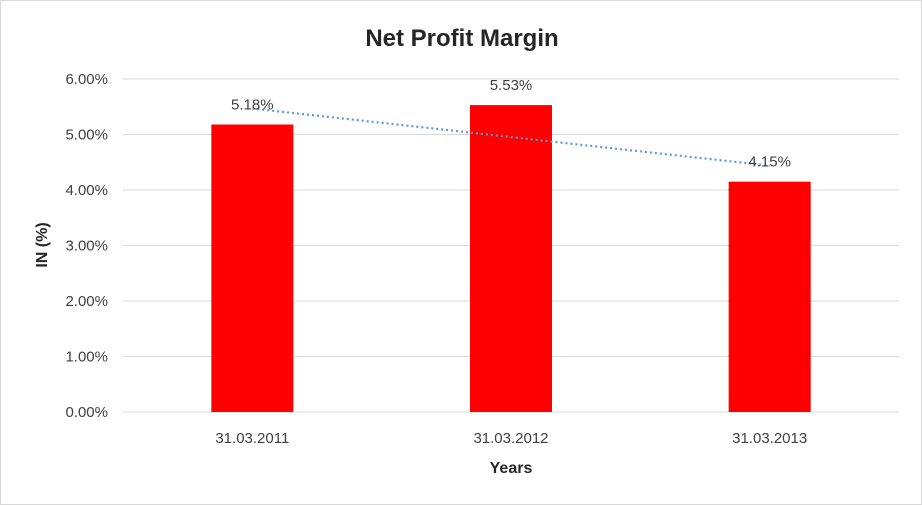 This screenshot has height=505, width=922. What do you see at coordinates (252, 438) in the screenshot?
I see `x-tick-label: 31.03.2011` at bounding box center [252, 438].